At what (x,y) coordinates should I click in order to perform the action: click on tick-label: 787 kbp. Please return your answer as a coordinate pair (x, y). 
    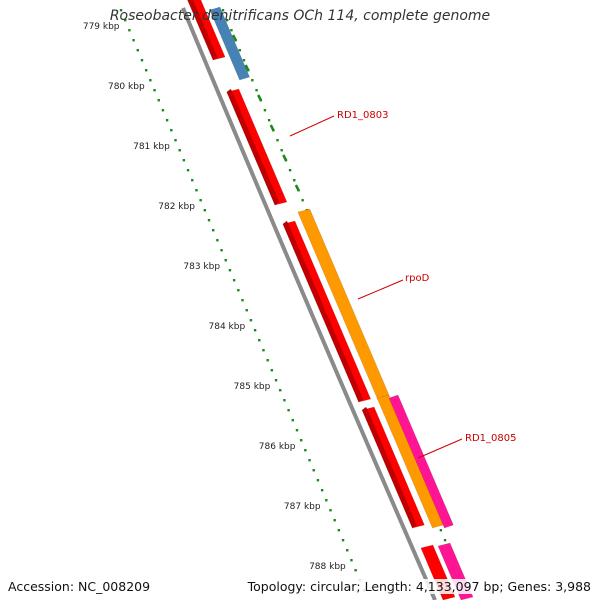
    Looking at the image, I should click on (302, 507).